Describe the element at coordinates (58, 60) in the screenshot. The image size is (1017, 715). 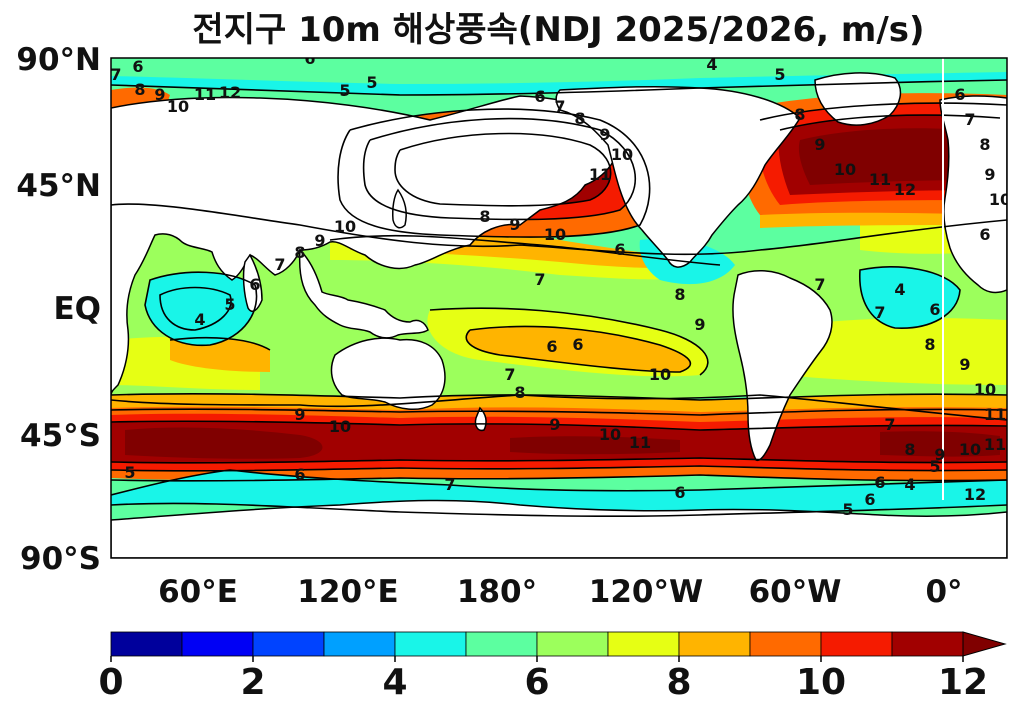
I see `lat-label-90n: 90°N` at that location.